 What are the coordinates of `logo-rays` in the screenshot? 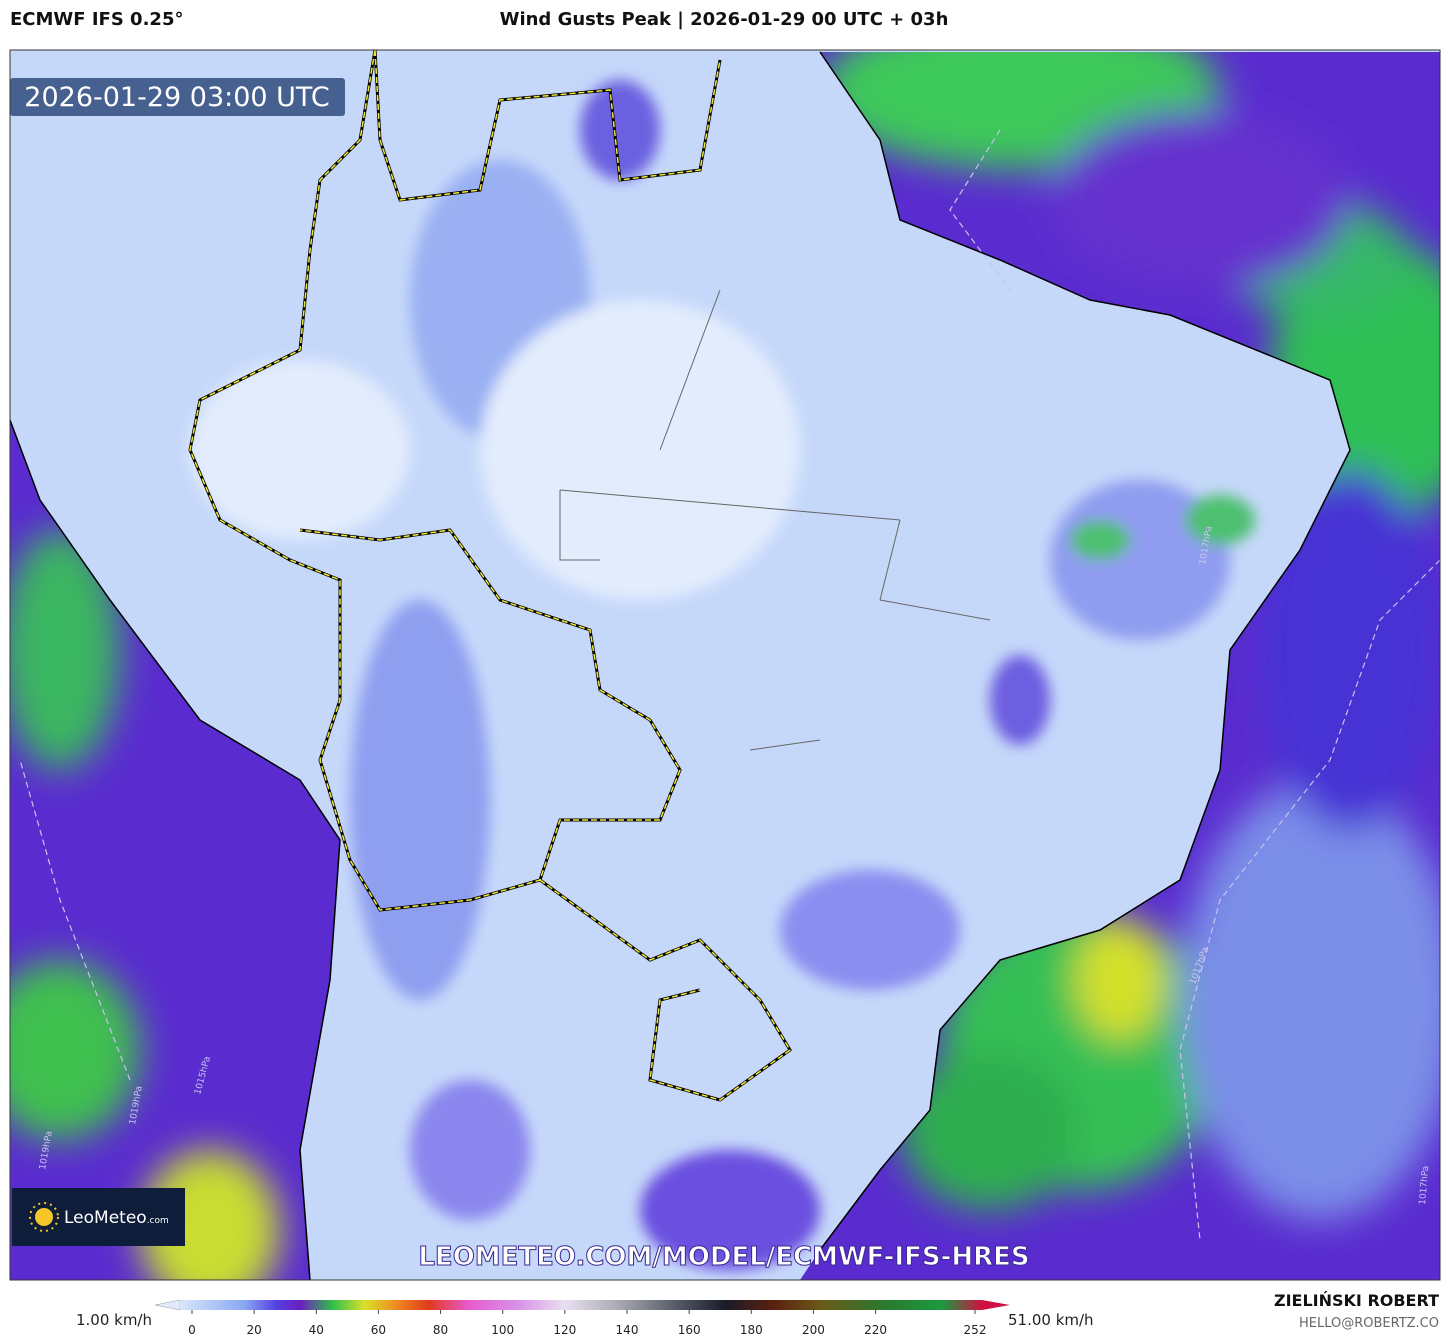 It's located at (44, 1217).